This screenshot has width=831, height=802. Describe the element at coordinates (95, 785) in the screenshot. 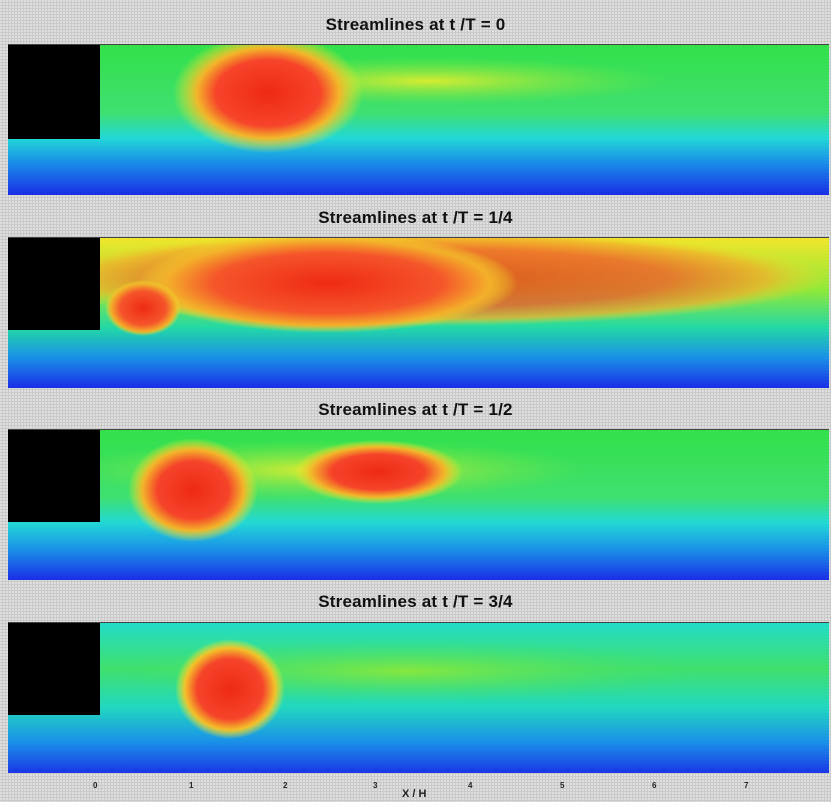

I see `x-tick-0: 0` at that location.